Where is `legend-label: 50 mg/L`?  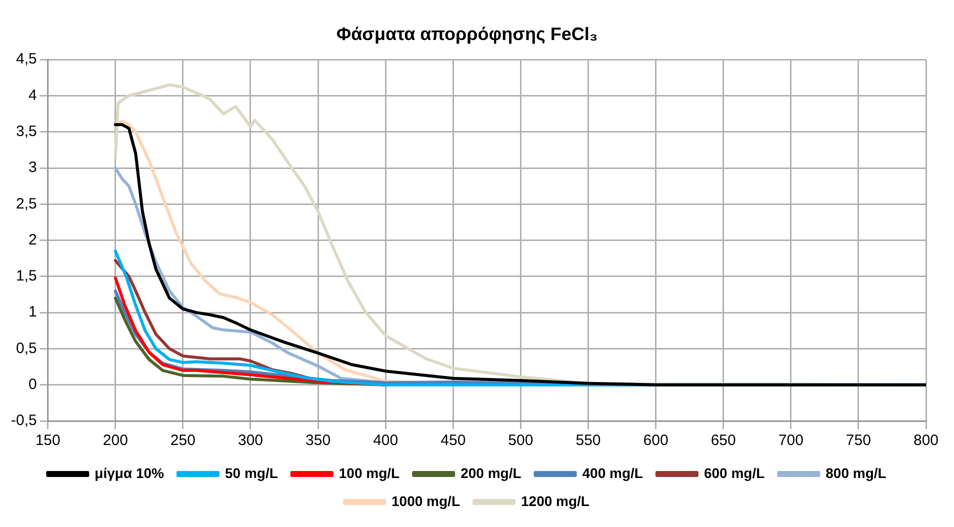
legend-label: 50 mg/L is located at coordinates (251, 472).